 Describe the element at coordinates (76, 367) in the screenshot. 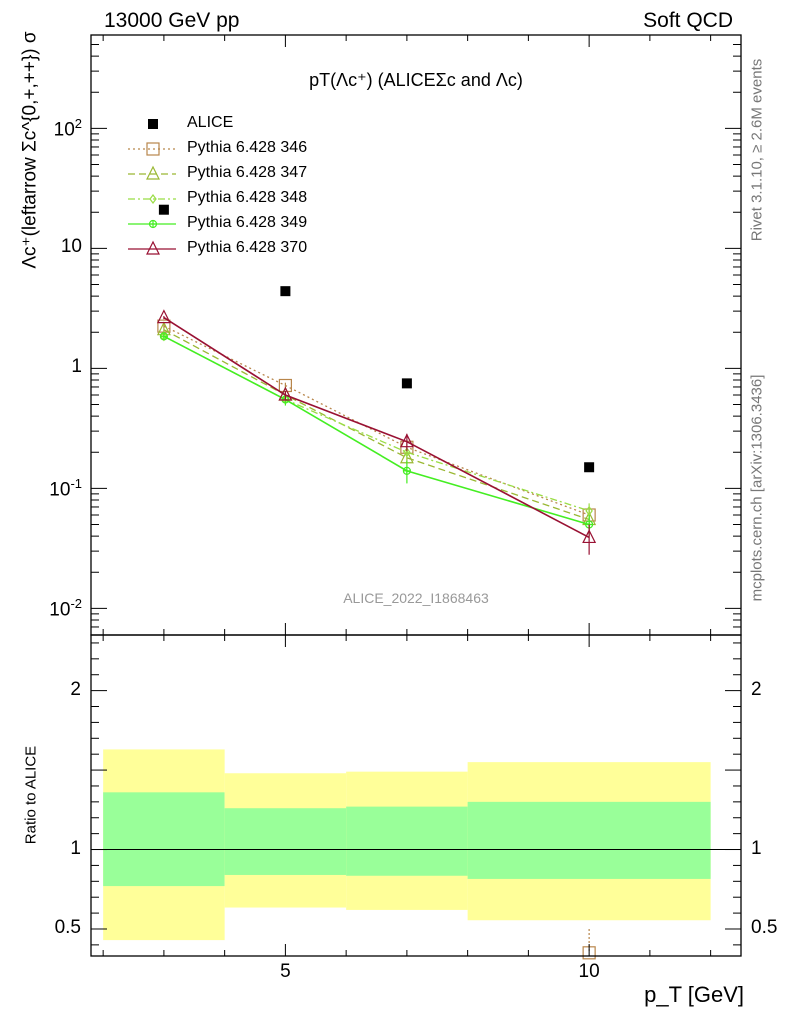

I see `y-tick-label: 1` at that location.